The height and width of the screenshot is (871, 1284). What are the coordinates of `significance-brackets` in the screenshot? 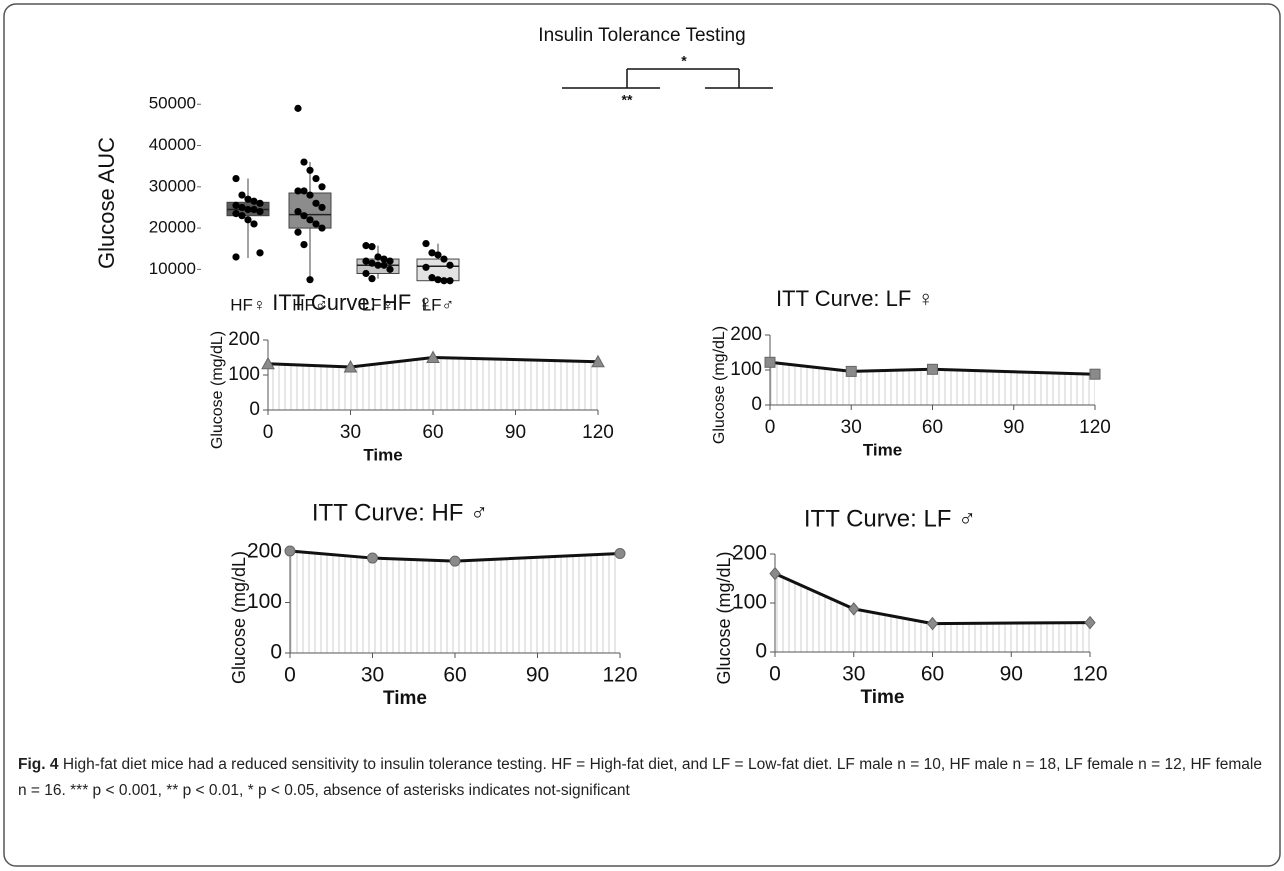 It's located at (667, 78).